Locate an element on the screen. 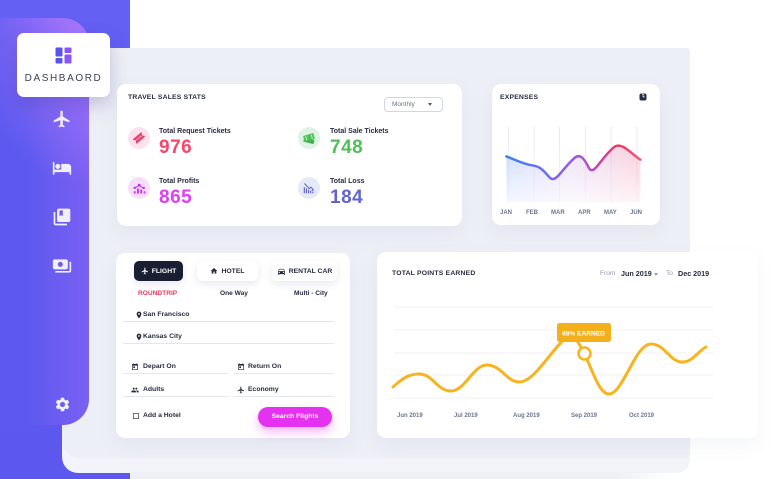  svg-text: 68% EARNED is located at coordinates (583, 334).